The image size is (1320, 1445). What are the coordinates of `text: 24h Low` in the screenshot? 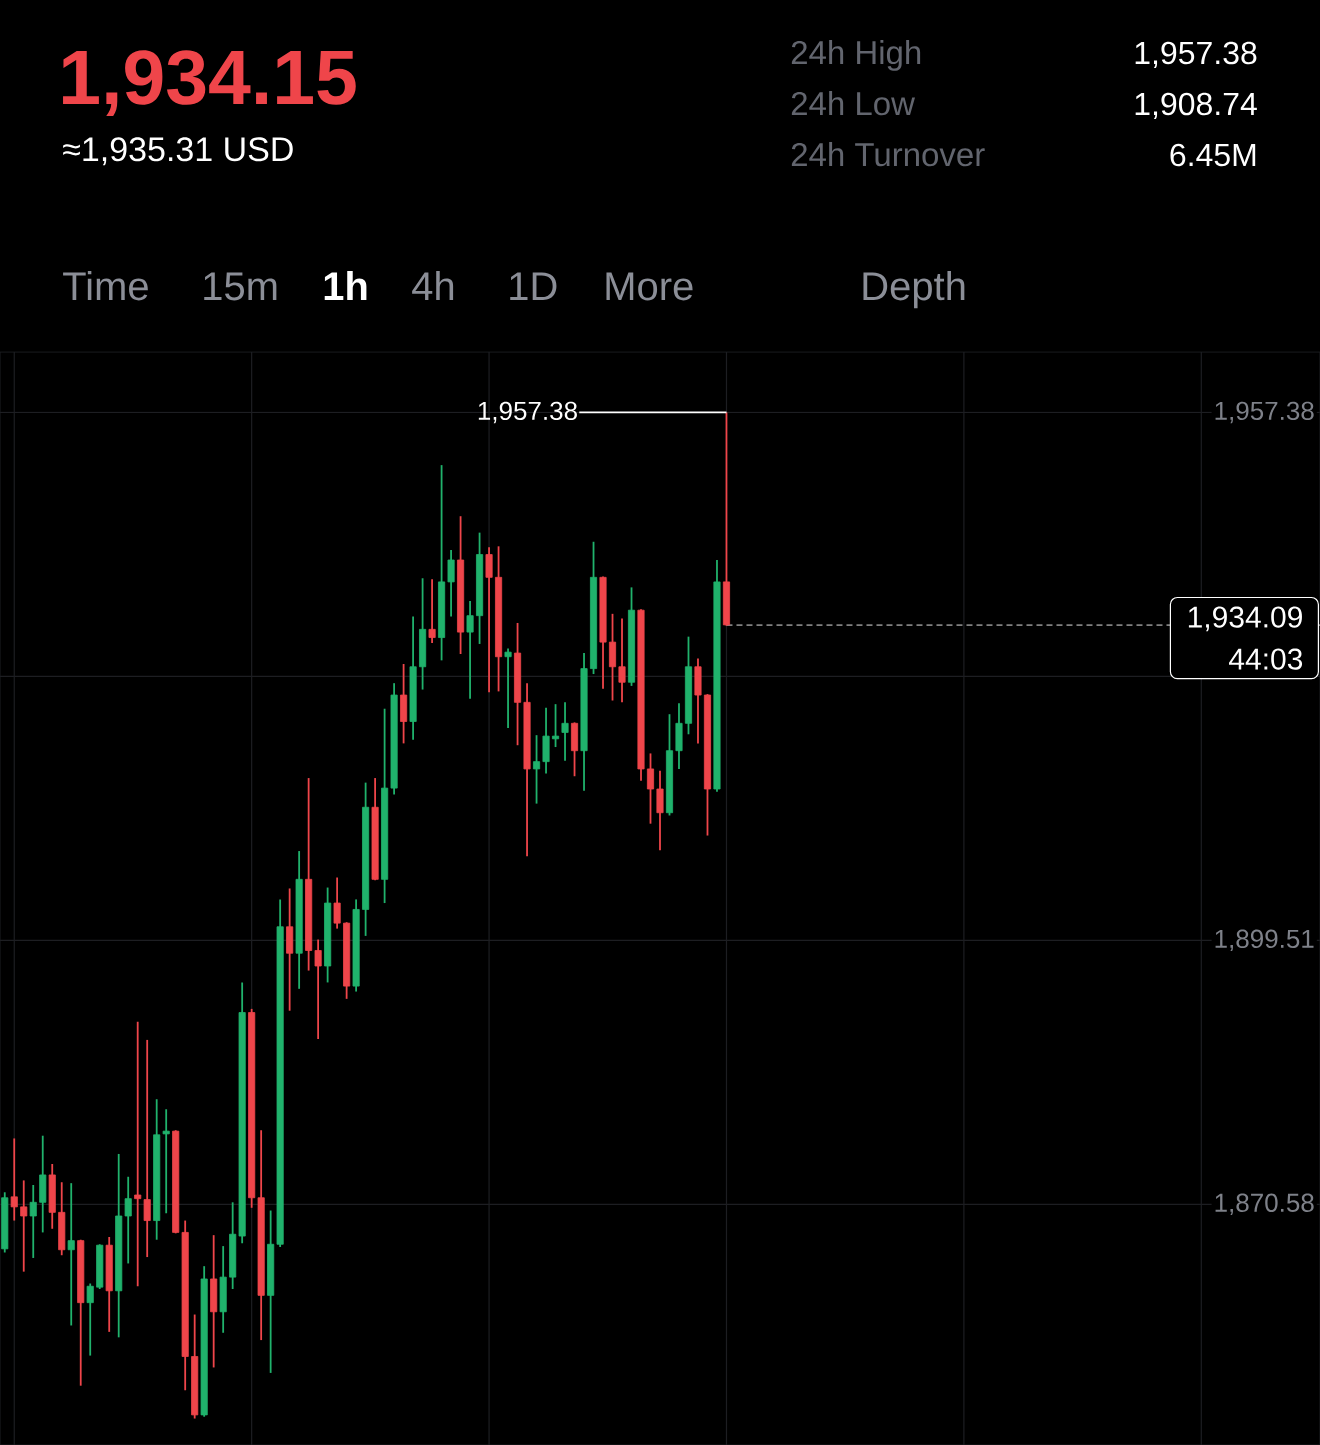 It's located at (853, 103).